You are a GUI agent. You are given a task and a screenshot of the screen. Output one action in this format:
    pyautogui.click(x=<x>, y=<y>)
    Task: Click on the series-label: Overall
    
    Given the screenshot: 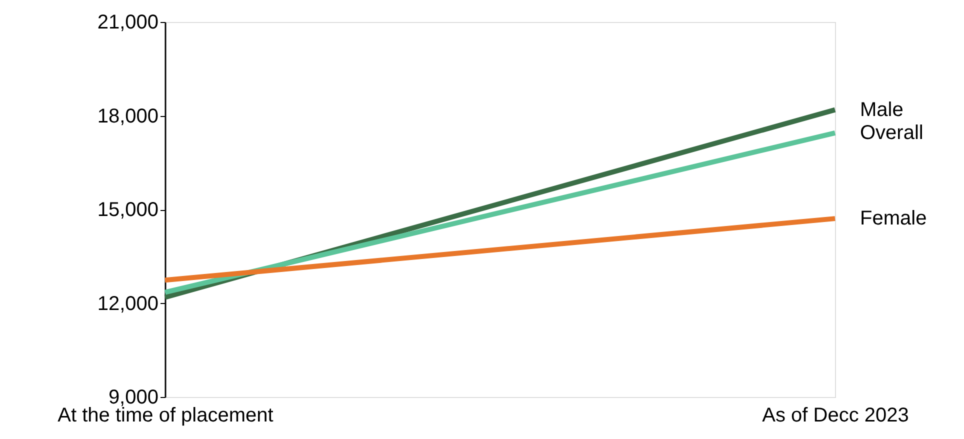 What is the action you would take?
    pyautogui.click(x=892, y=133)
    